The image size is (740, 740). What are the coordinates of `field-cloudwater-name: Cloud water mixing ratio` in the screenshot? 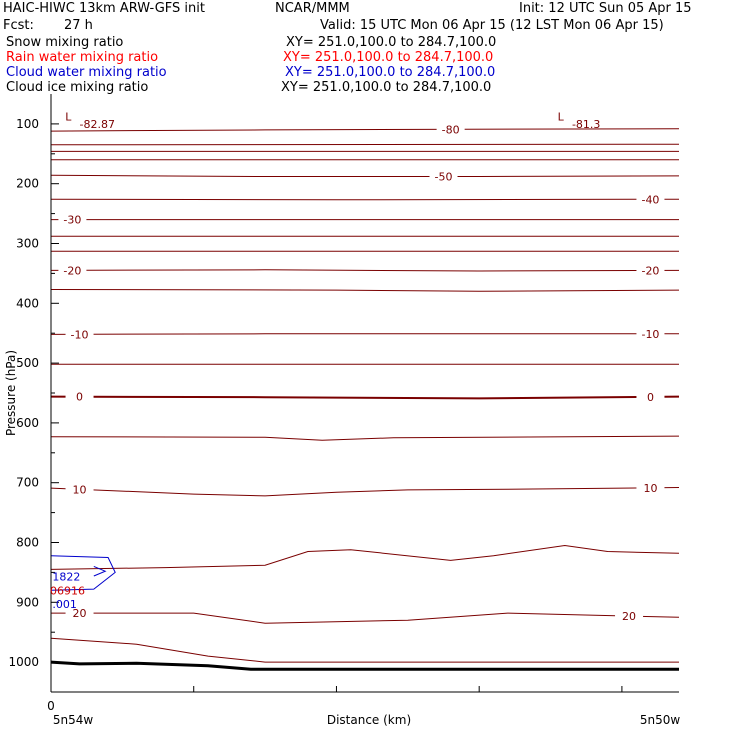 It's located at (86, 72).